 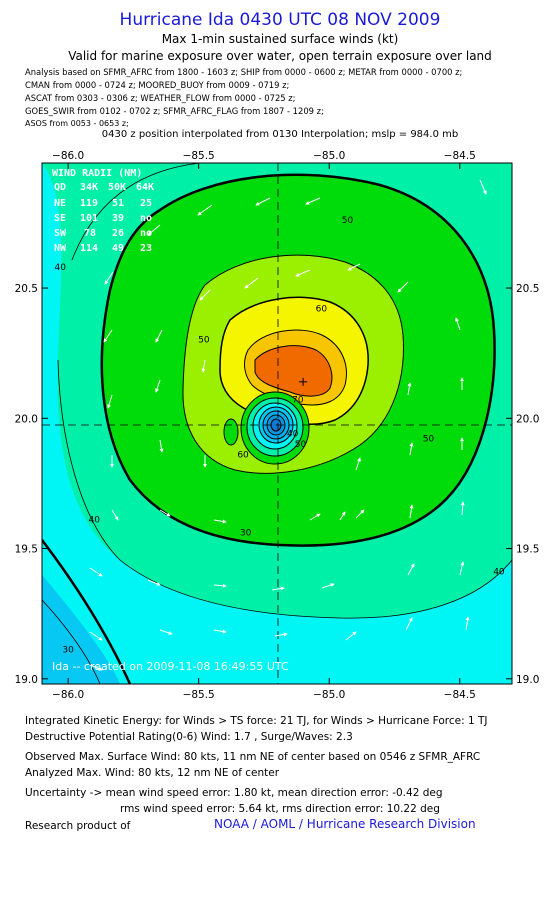 What do you see at coordinates (90, 233) in the screenshot?
I see `wr-value: 78` at bounding box center [90, 233].